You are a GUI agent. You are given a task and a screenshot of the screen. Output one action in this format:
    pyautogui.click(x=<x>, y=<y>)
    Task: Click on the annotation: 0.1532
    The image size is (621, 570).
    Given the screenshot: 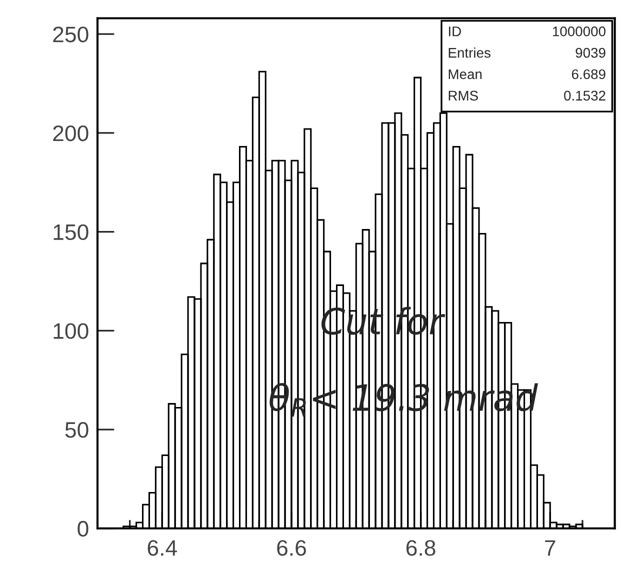 What is the action you would take?
    pyautogui.click(x=585, y=95)
    